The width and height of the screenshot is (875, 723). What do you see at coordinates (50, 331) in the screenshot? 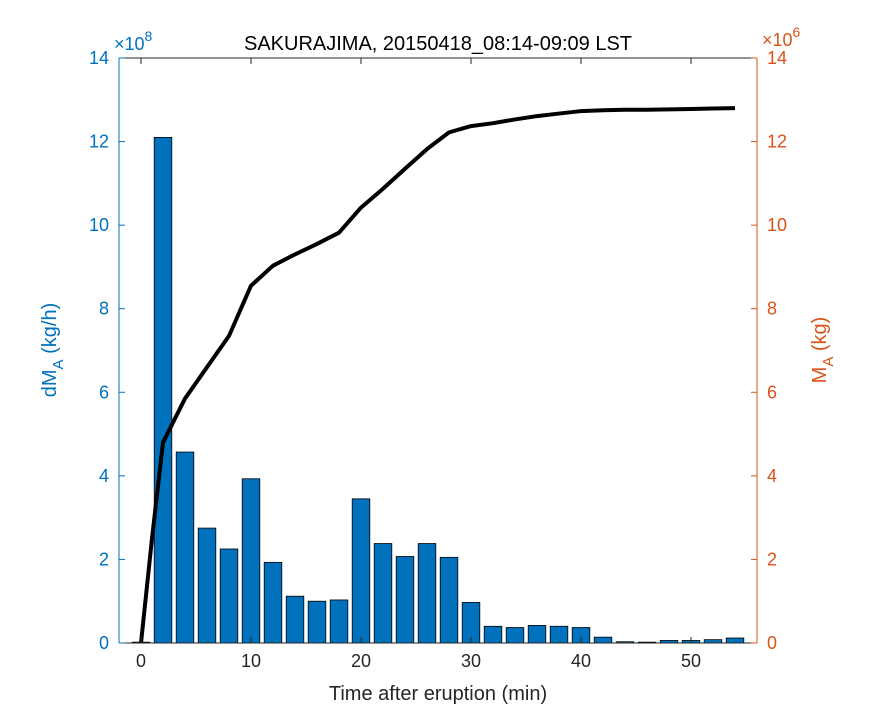
I see `left-axis-label-unit: (kg/h)` at bounding box center [50, 331].